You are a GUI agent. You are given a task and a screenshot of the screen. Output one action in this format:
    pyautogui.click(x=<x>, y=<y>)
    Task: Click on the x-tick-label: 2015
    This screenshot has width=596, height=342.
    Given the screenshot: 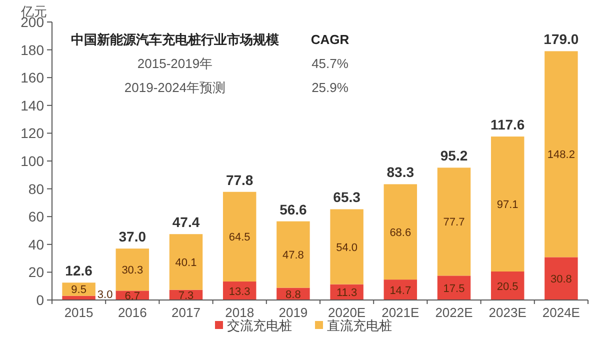 What is the action you would take?
    pyautogui.click(x=79, y=312)
    